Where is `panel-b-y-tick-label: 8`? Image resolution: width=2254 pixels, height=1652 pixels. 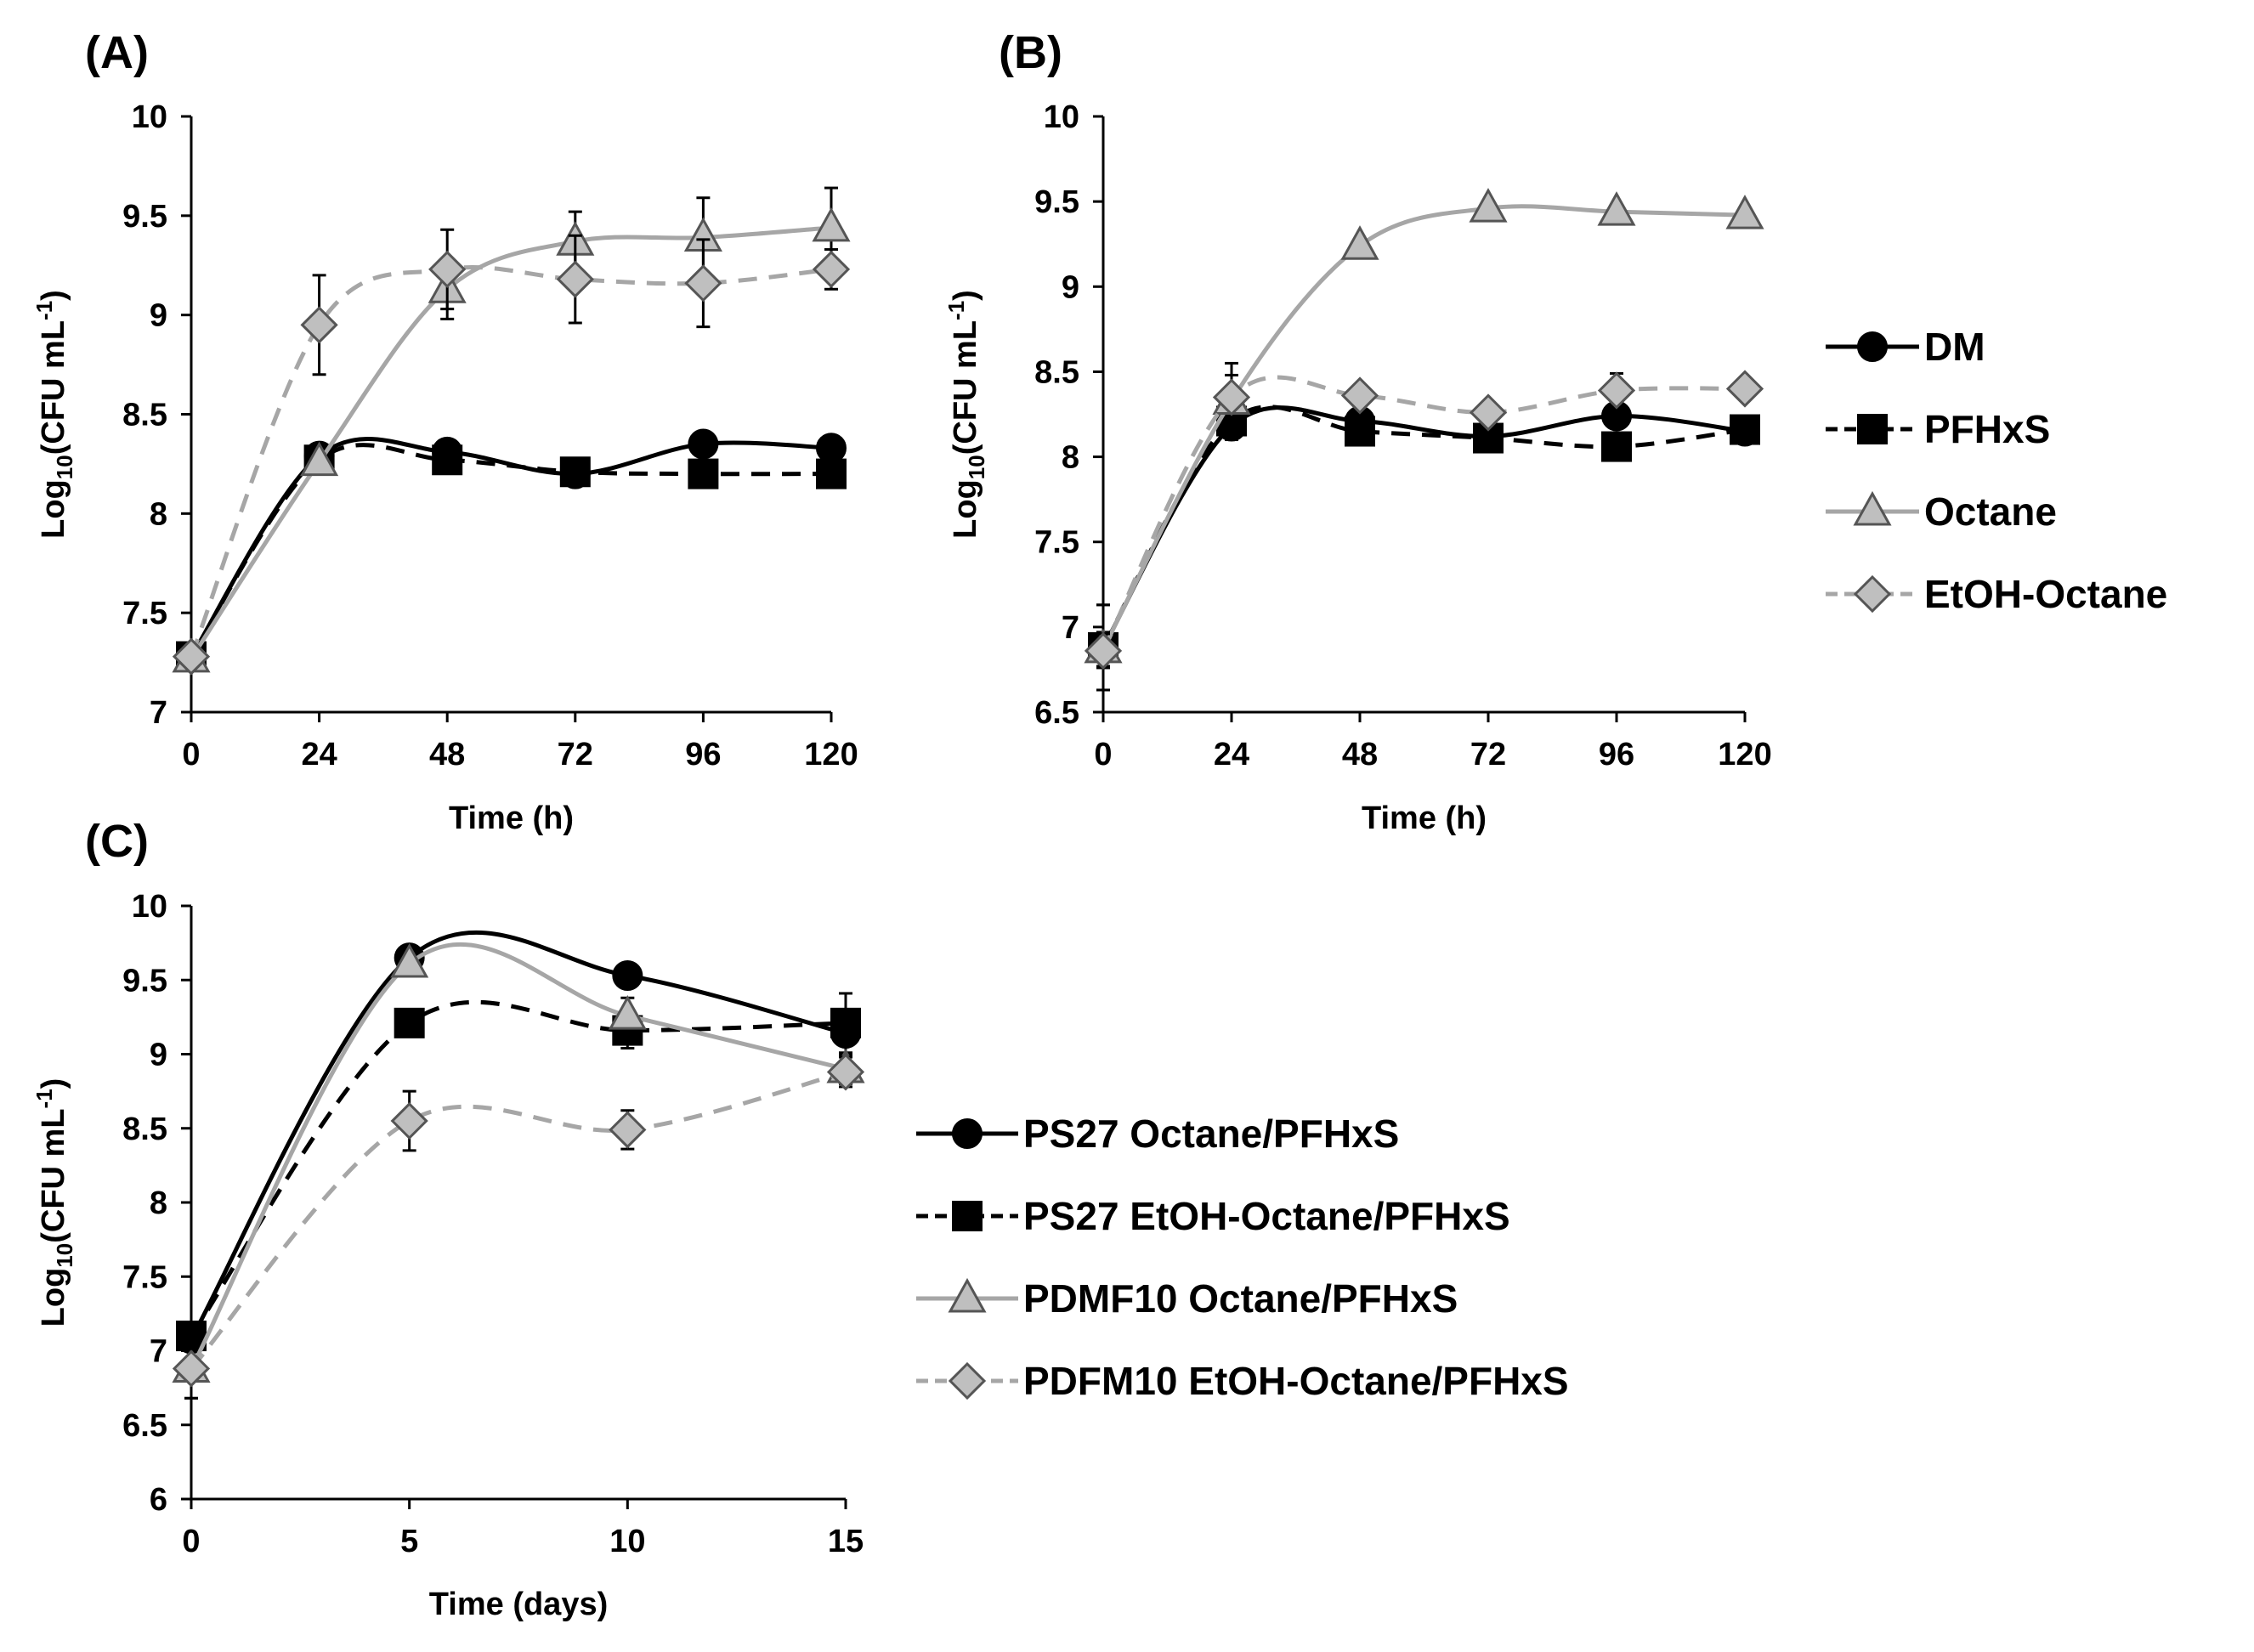 panel-b-y-tick-label: 8 is located at coordinates (1070, 458).